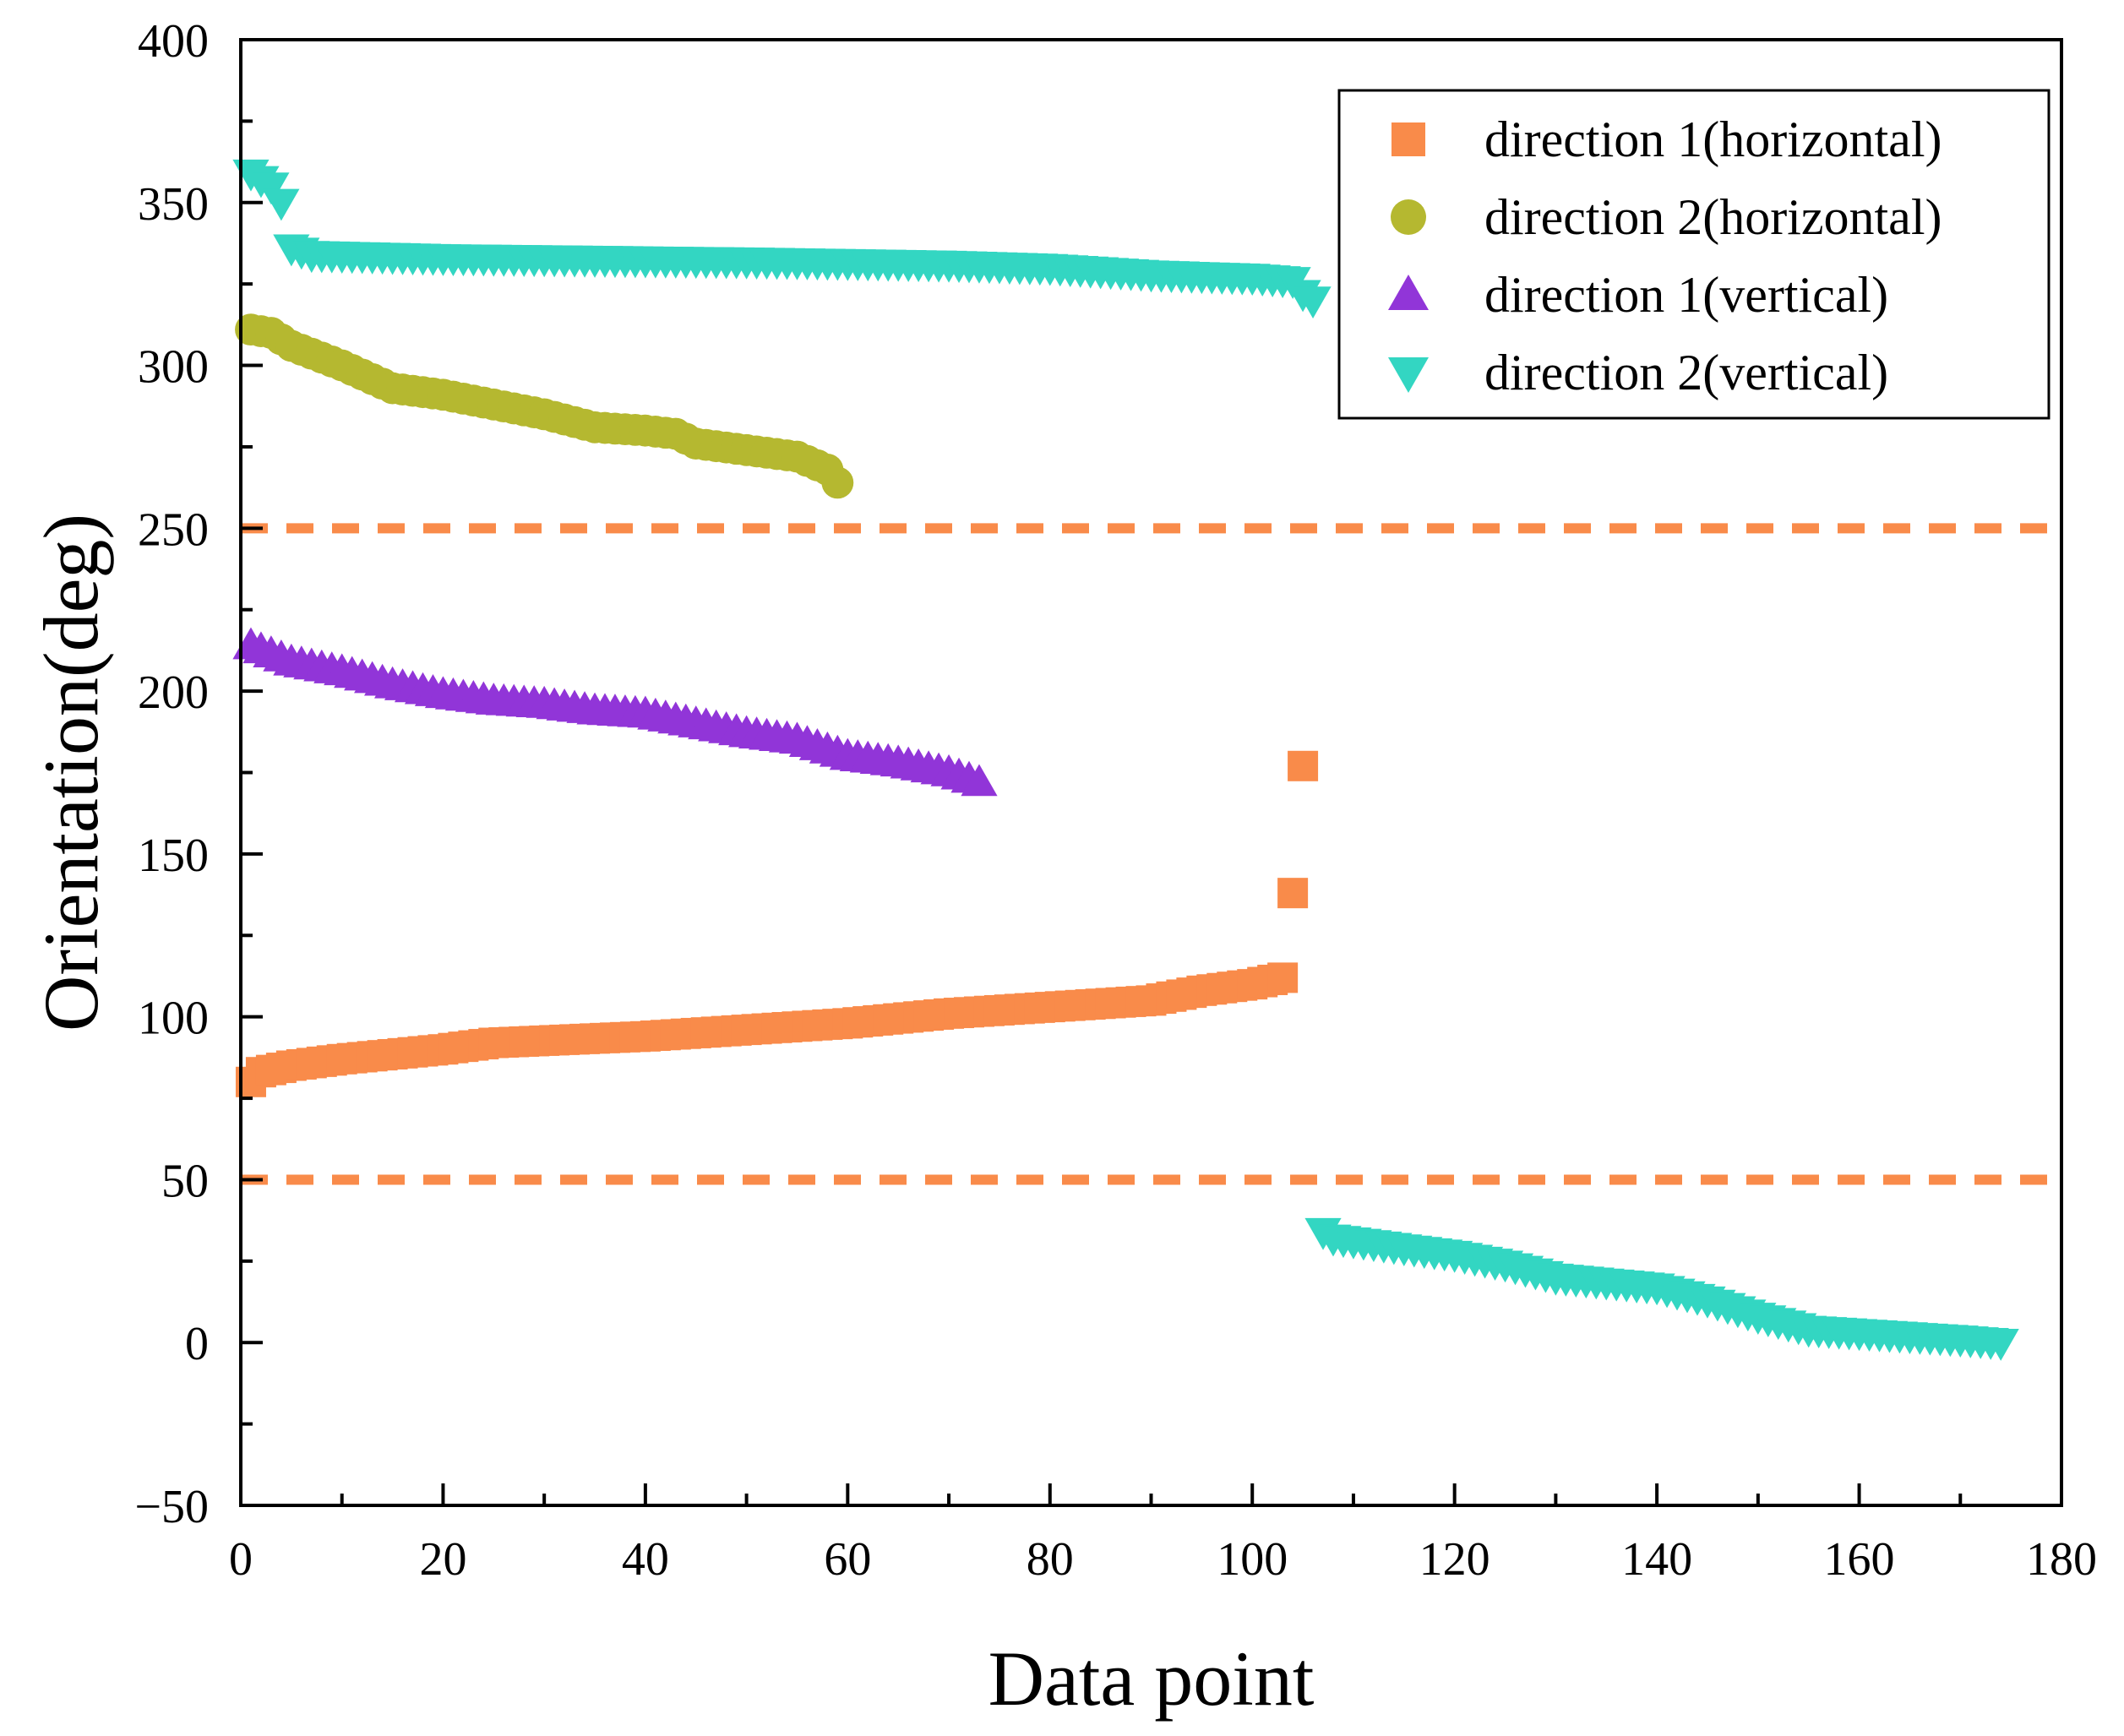  I want to click on y-axis-title: Orientation(deg), so click(71, 772).